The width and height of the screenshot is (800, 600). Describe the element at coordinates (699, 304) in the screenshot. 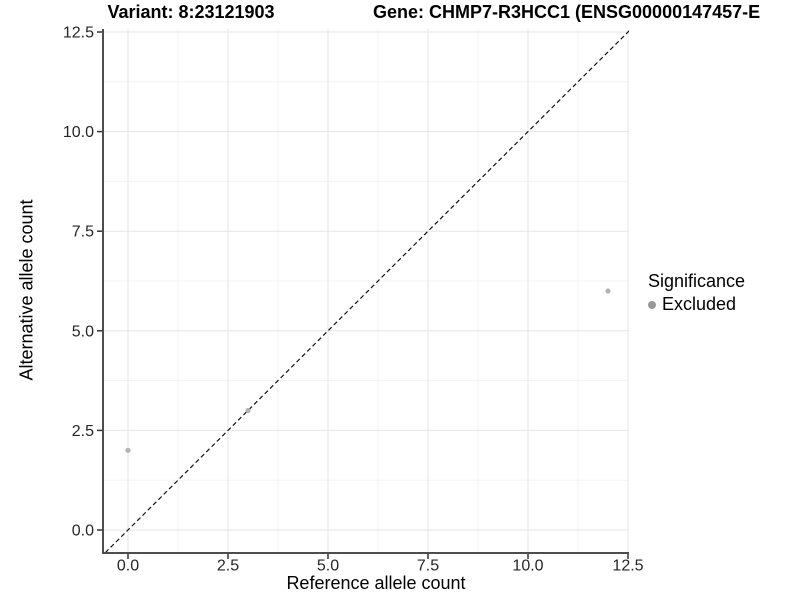

I see `legend-item-label: Excluded` at that location.